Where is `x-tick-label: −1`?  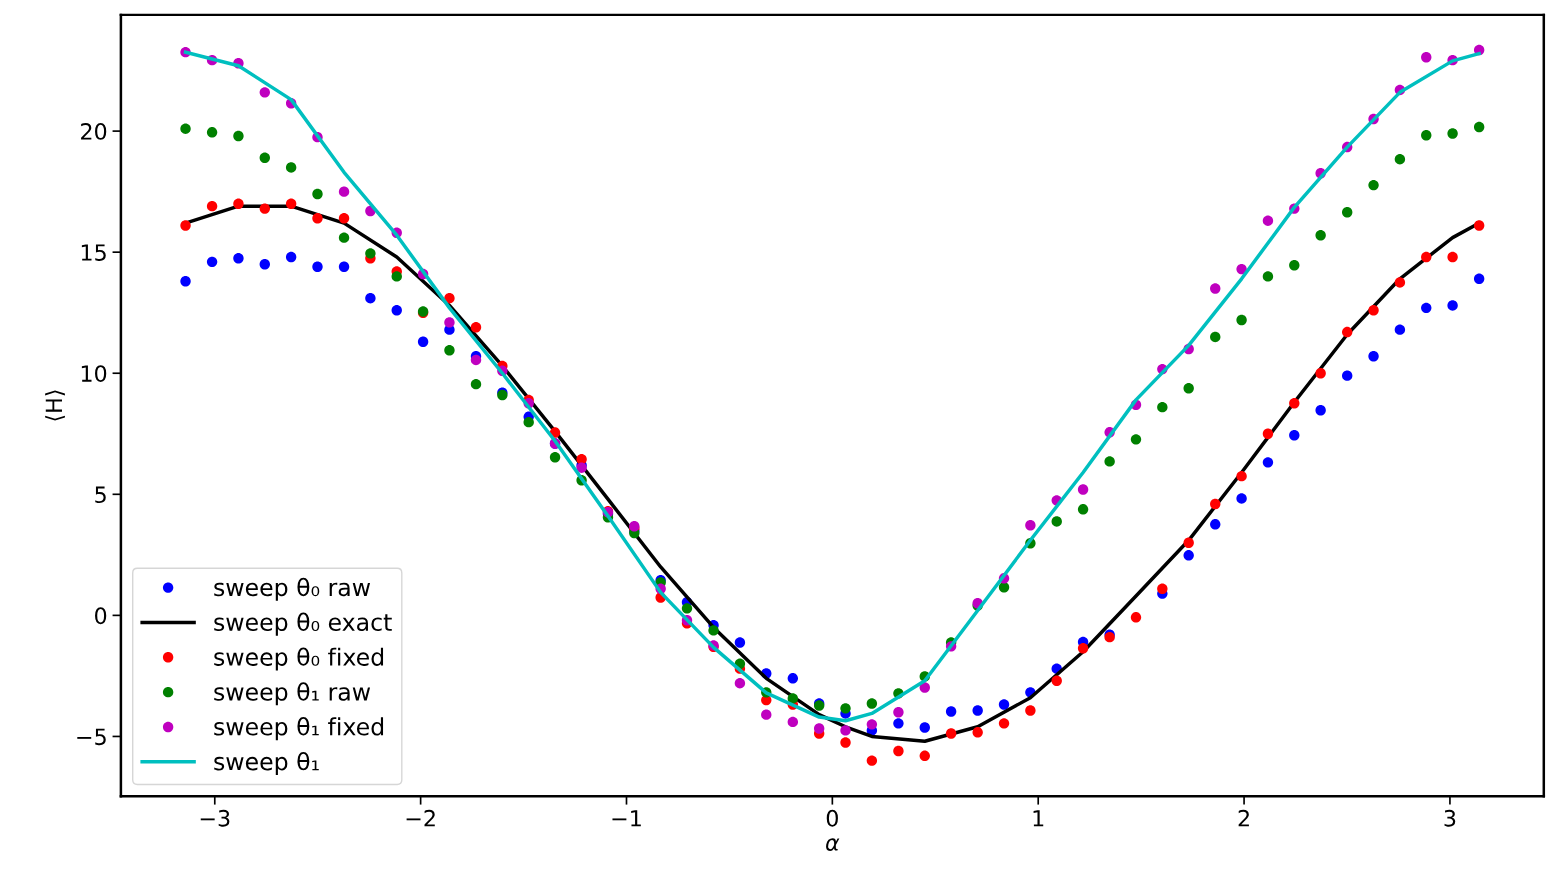
x-tick-label: −1 is located at coordinates (626, 818).